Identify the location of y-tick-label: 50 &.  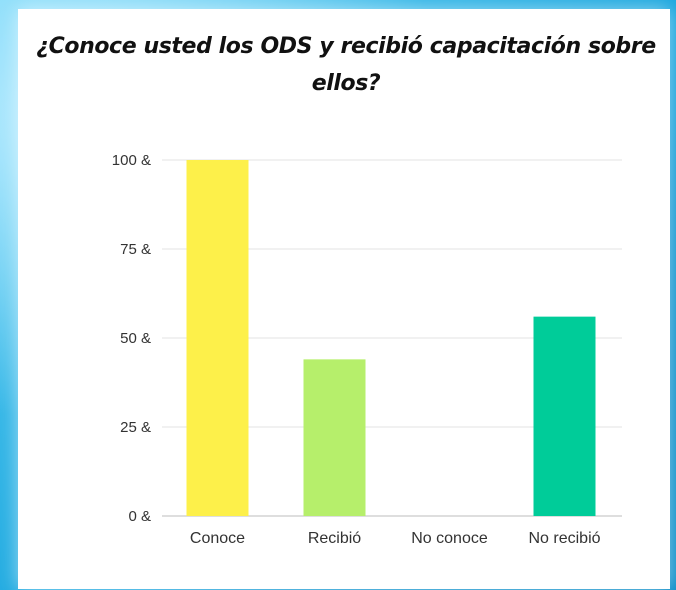
(135, 338).